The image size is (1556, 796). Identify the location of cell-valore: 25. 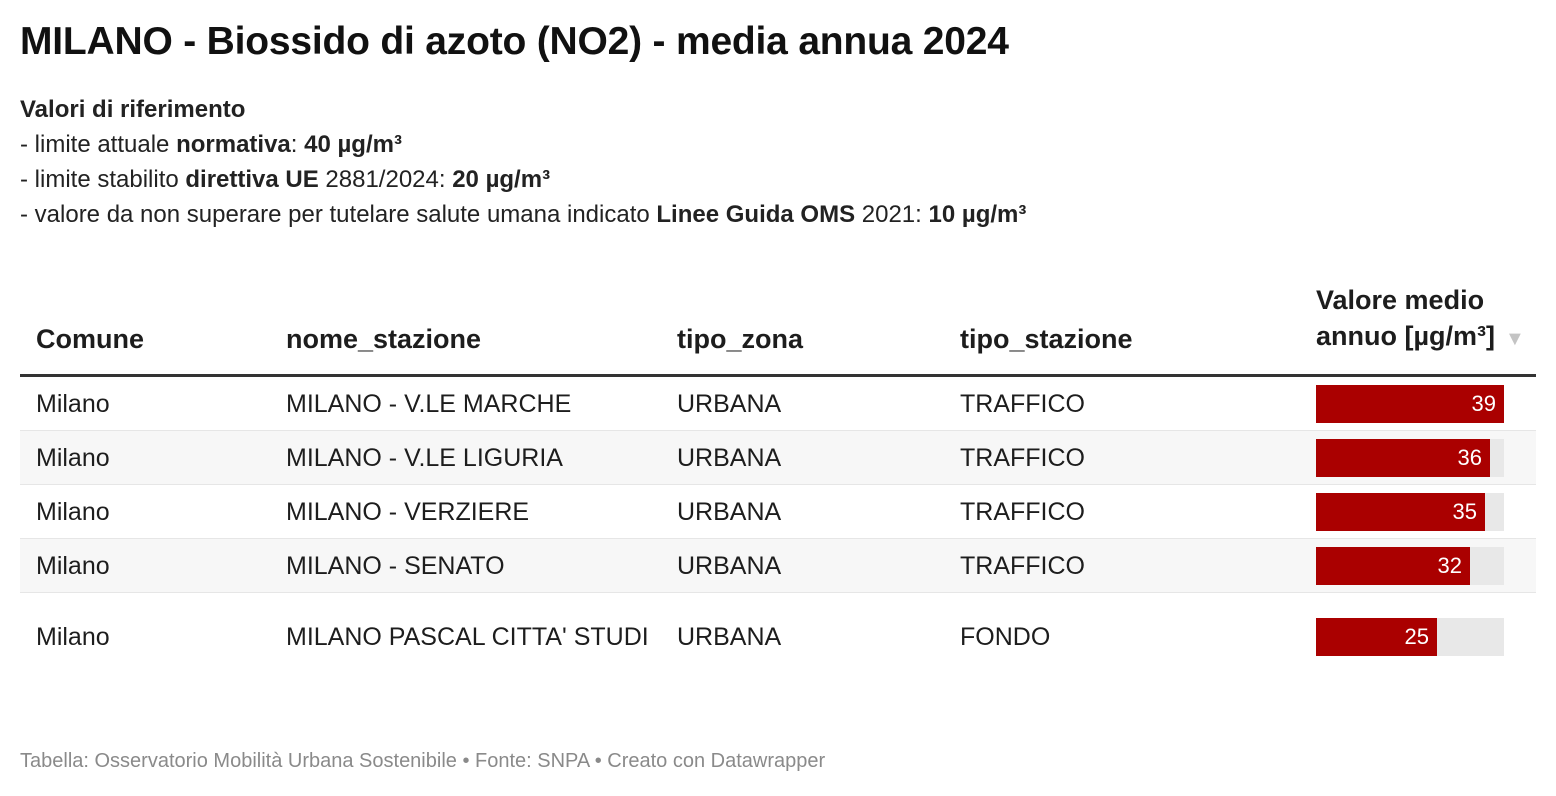
(1426, 637).